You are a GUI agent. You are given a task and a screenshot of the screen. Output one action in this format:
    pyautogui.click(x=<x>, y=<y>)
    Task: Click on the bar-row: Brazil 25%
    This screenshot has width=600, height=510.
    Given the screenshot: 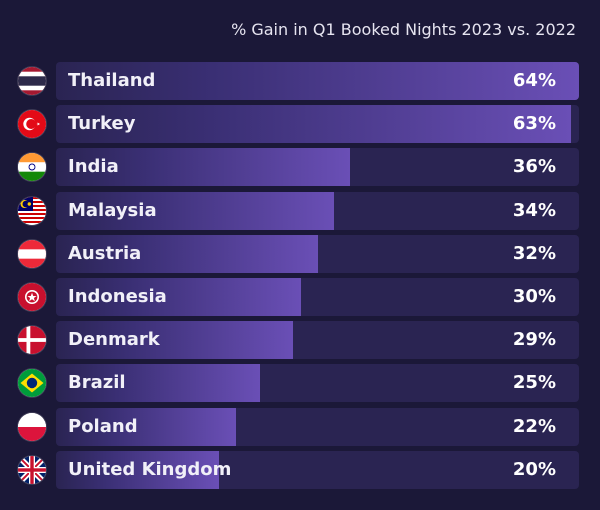 What is the action you would take?
    pyautogui.click(x=300, y=383)
    